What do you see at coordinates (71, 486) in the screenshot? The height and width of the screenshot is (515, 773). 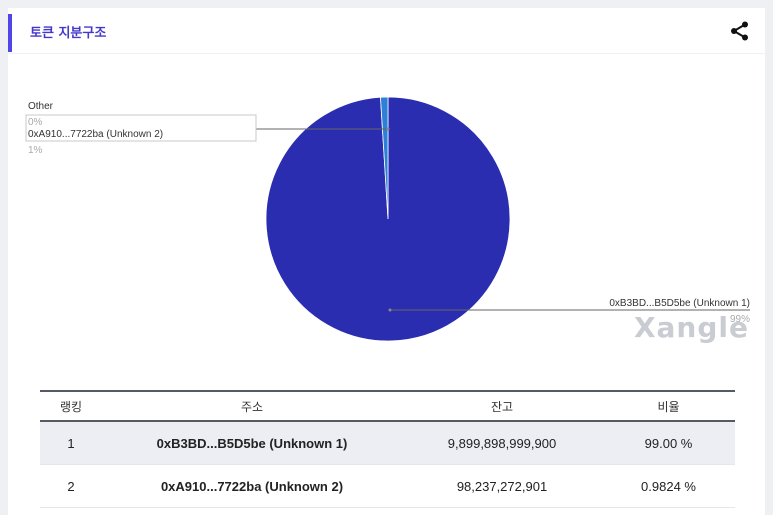 I see `cell-rank: 2` at bounding box center [71, 486].